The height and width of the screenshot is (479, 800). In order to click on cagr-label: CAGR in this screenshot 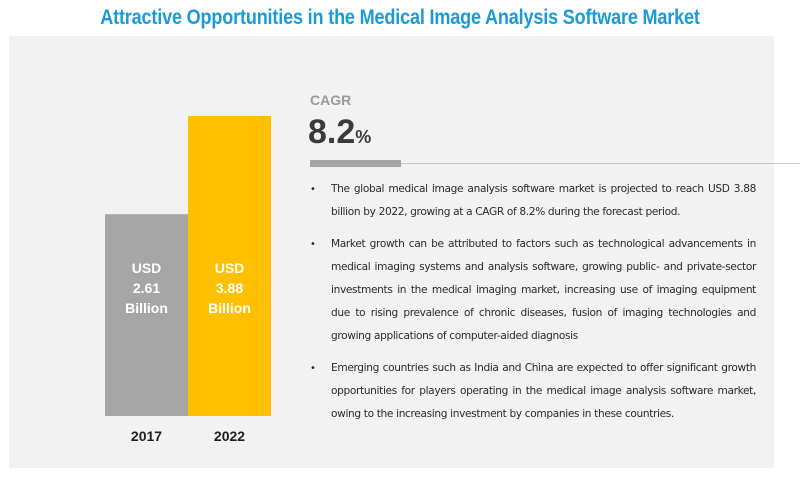, I will do `click(331, 100)`.